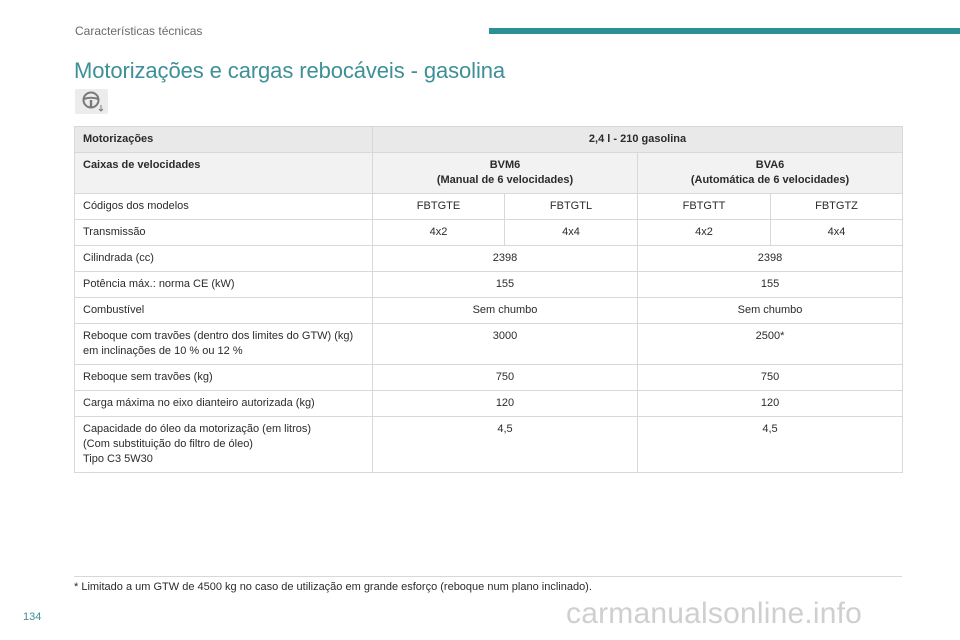 The height and width of the screenshot is (640, 960). Describe the element at coordinates (91, 101) in the screenshot. I see `steering-wheel-icon` at that location.